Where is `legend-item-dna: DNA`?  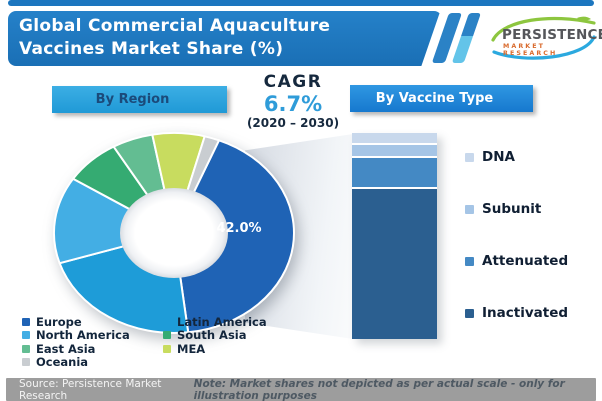
legend-item-dna: DNA is located at coordinates (516, 157).